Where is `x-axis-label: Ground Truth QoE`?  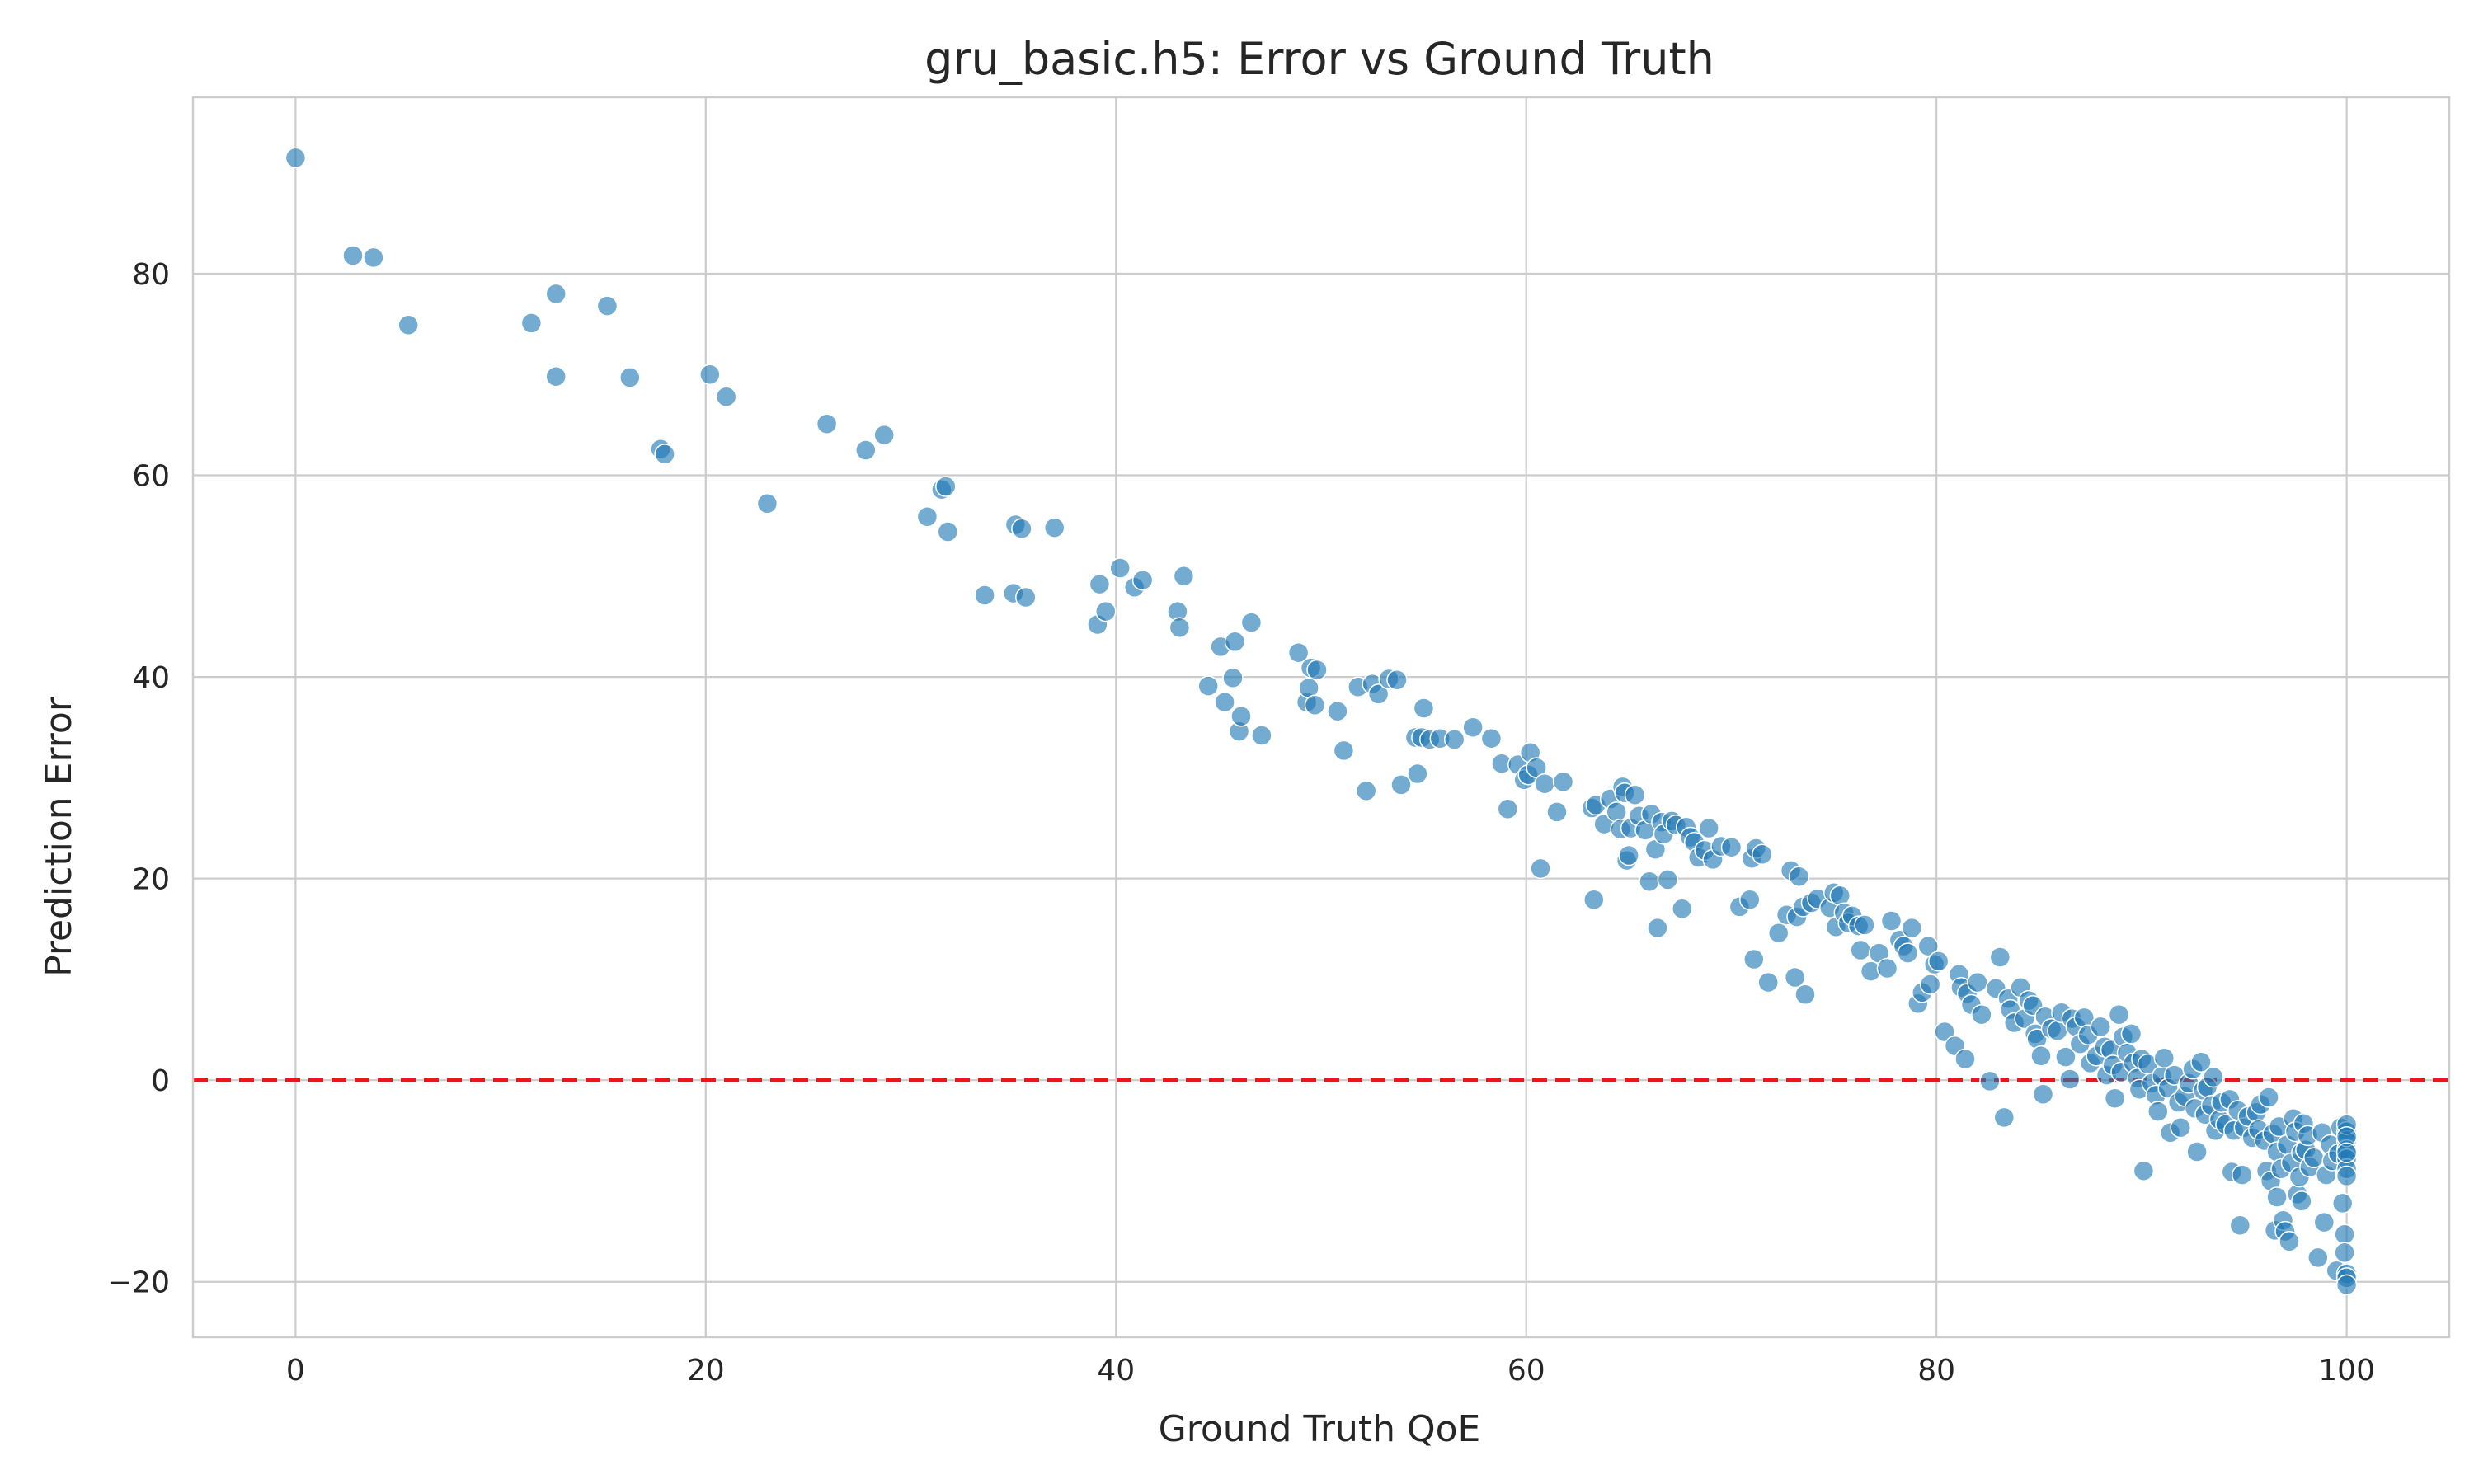
x-axis-label: Ground Truth QoE is located at coordinates (1320, 1429).